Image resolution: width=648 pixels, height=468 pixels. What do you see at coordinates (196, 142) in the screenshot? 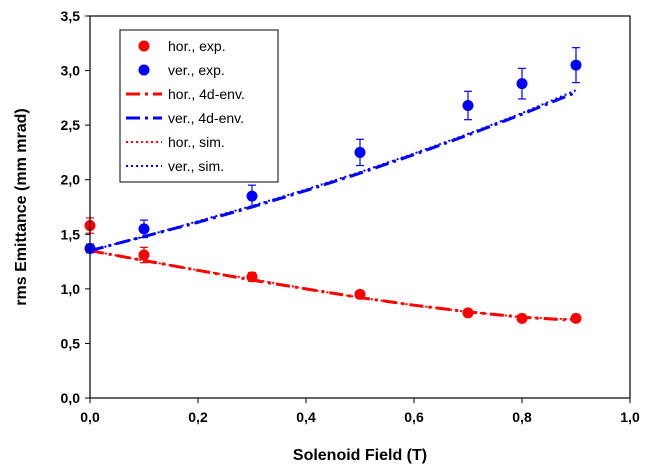
I see `legend-label: hor., sim.` at bounding box center [196, 142].